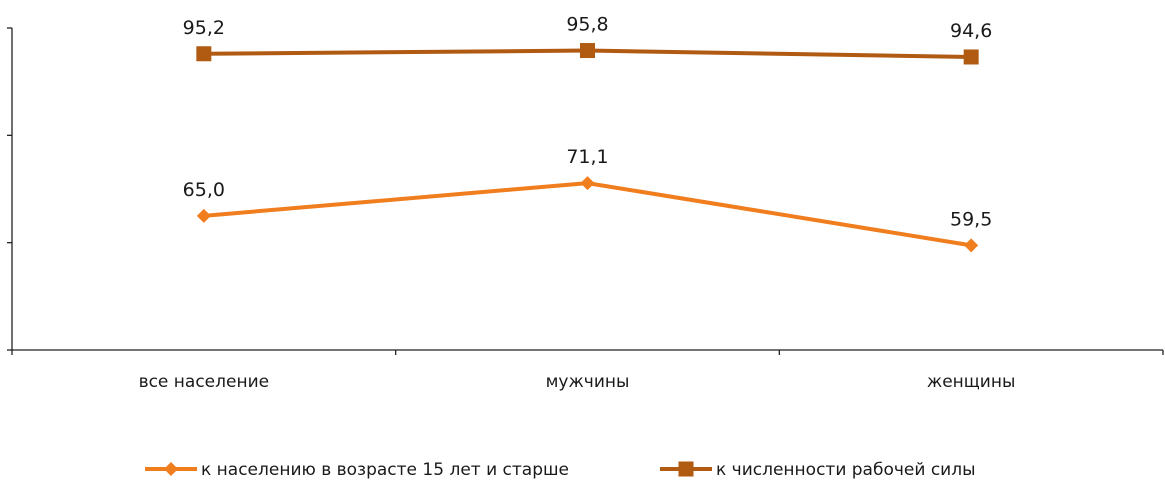  What do you see at coordinates (971, 31) in the screenshot?
I see `data-label: 94,6` at bounding box center [971, 31].